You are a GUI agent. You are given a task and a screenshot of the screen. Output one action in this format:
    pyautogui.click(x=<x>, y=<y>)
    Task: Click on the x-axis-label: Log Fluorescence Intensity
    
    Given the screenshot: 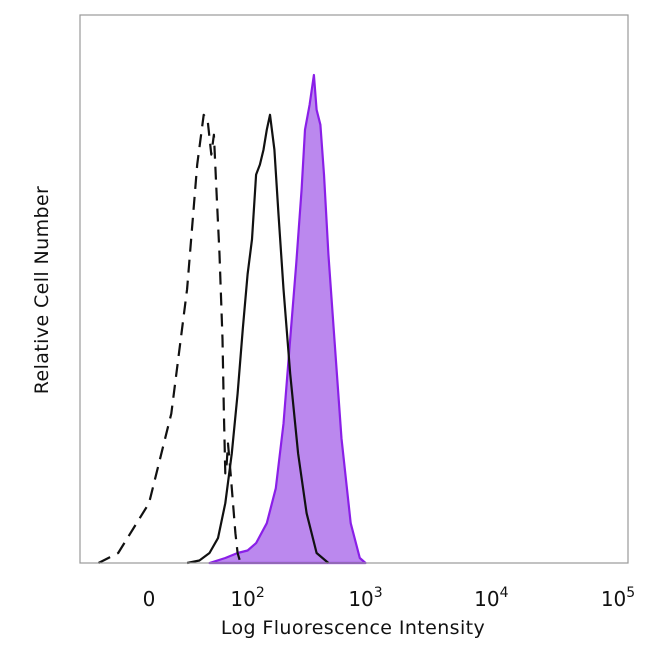 What is the action you would take?
    pyautogui.click(x=353, y=628)
    